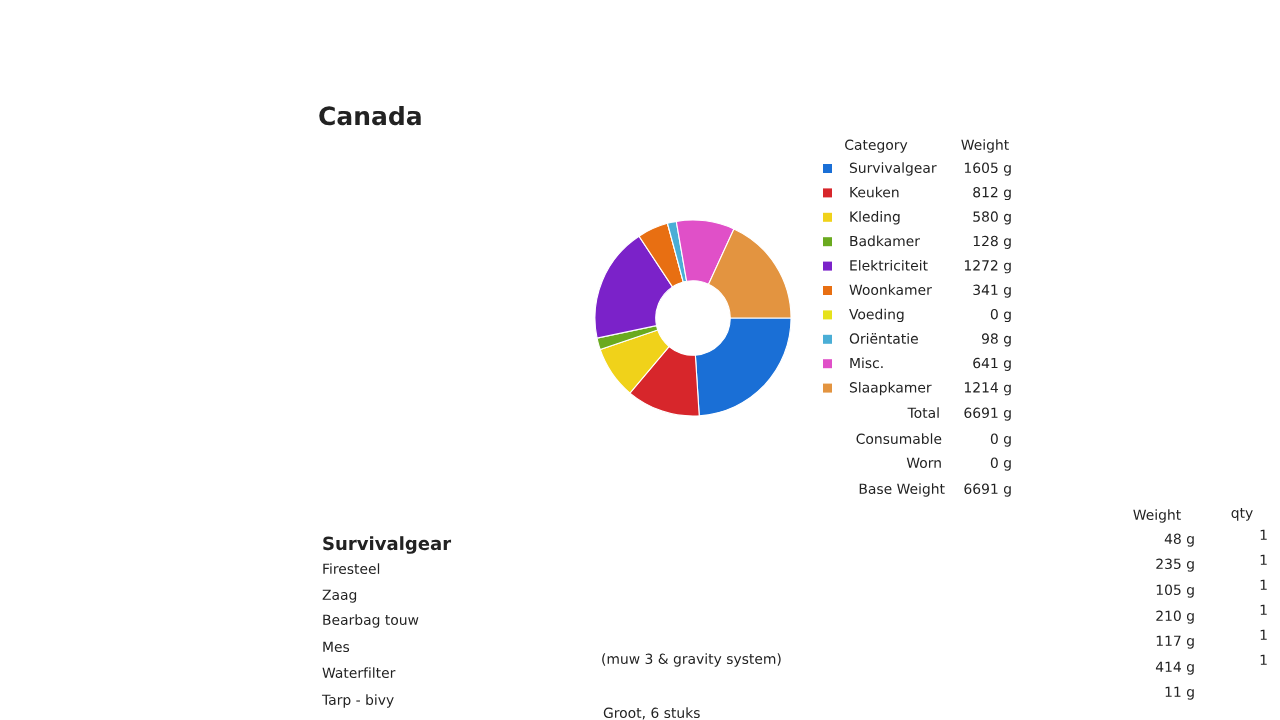 The height and width of the screenshot is (720, 1280). What do you see at coordinates (987, 267) in the screenshot?
I see `data-label: 1272 g` at bounding box center [987, 267].